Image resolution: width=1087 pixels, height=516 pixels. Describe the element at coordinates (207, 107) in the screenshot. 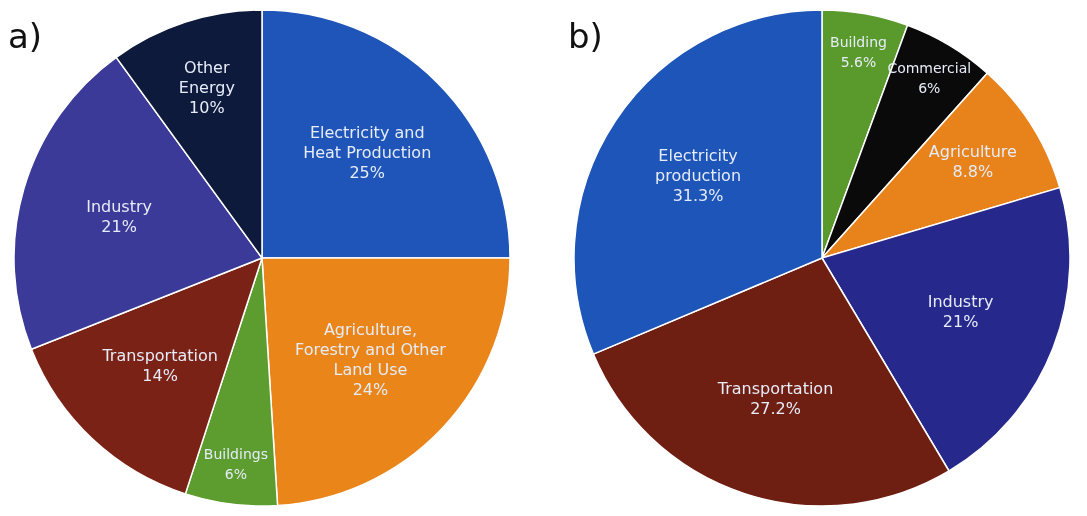

I see `data-label: 10%` at that location.